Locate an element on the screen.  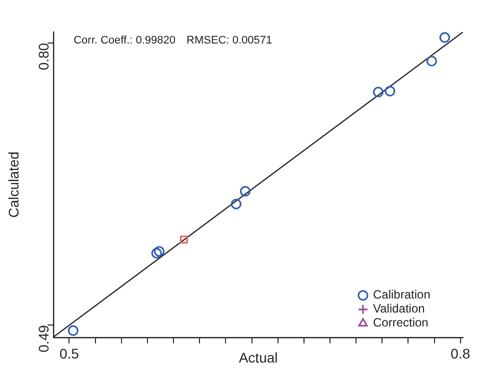
legend-label: Calibration is located at coordinates (401, 295).